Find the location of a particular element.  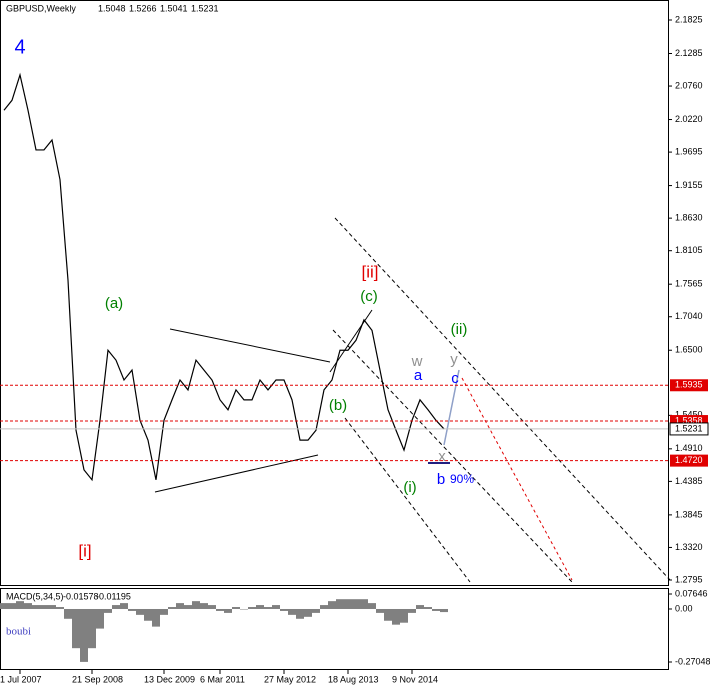

level-box is located at coordinates (689, 385).